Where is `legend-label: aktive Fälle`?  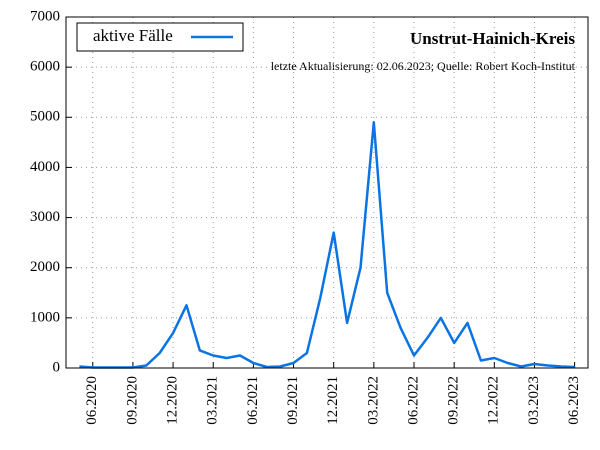
legend-label: aktive Fälle is located at coordinates (133, 35).